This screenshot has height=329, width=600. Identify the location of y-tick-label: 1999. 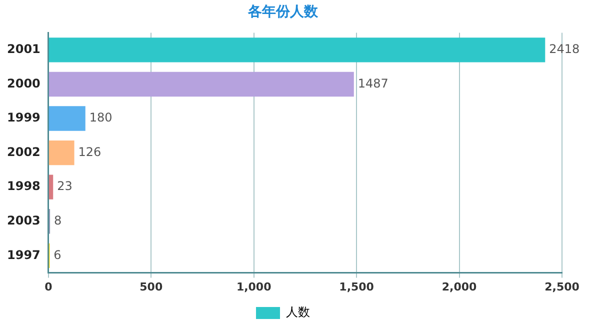
(23, 117).